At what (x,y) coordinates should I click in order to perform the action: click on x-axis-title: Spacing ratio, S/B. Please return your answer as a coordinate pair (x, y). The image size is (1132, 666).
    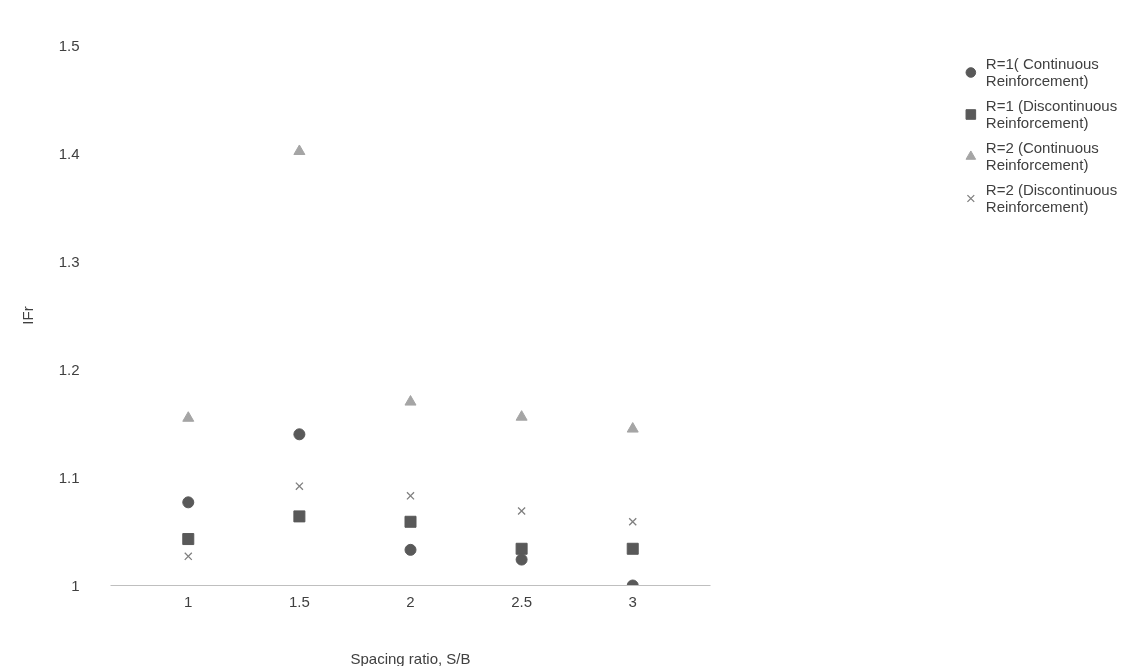
    Looking at the image, I should click on (410, 657).